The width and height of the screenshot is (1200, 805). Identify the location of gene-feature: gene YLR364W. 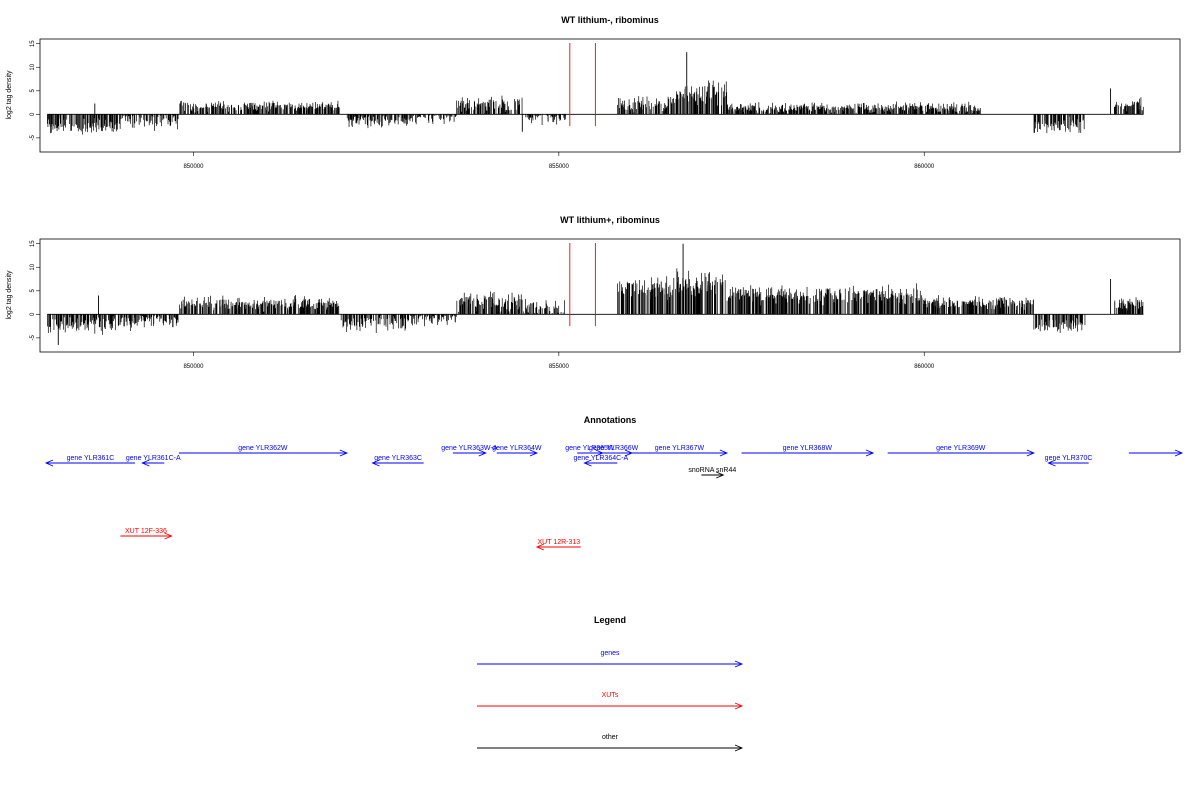
(517, 451).